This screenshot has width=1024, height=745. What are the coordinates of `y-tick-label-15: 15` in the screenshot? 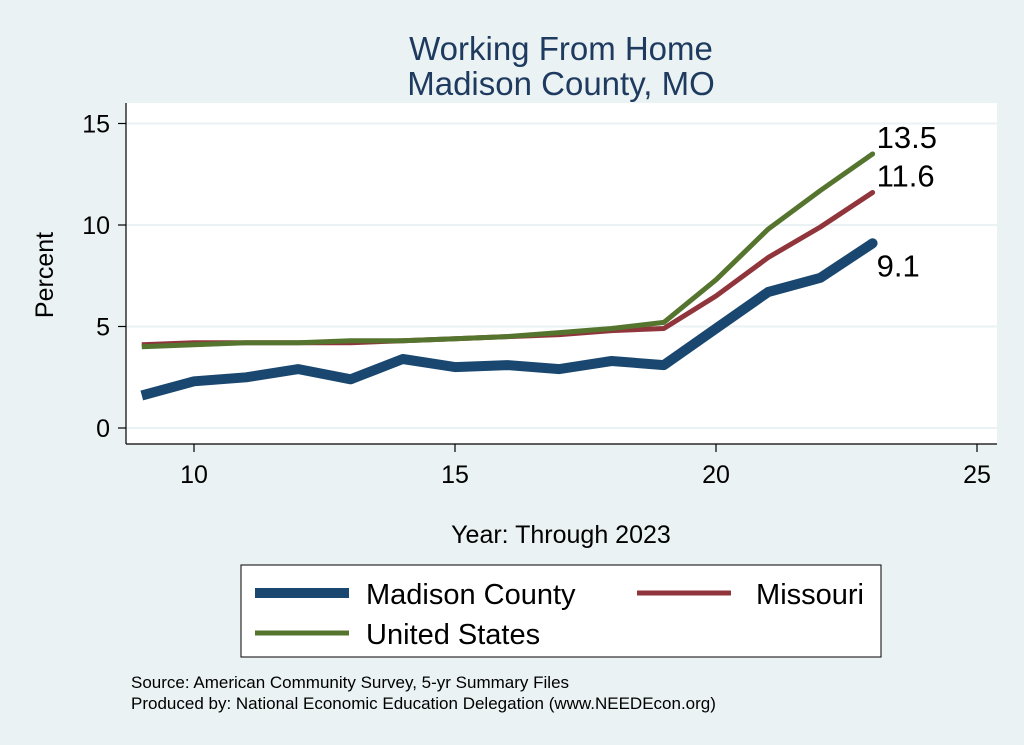 It's located at (96, 125).